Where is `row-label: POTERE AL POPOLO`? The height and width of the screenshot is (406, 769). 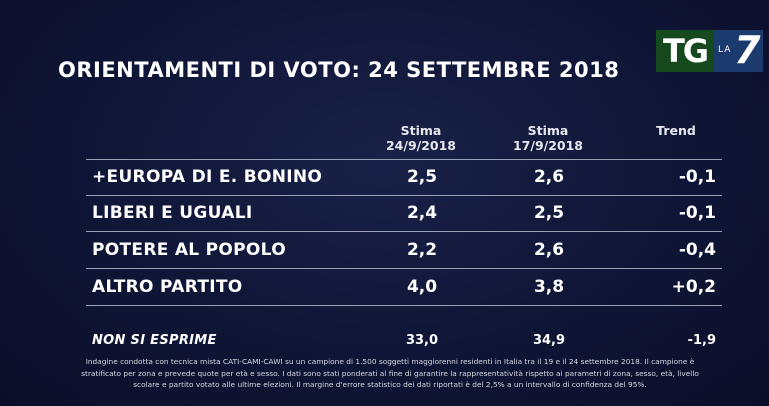
row-label: POTERE AL POPOLO is located at coordinates (189, 250).